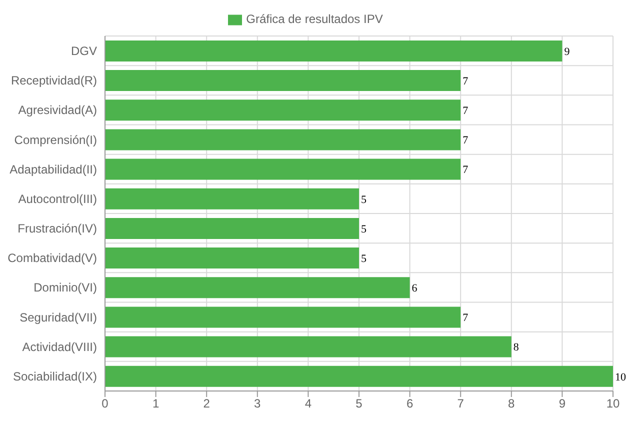  Describe the element at coordinates (415, 288) in the screenshot. I see `data-label: 6` at that location.